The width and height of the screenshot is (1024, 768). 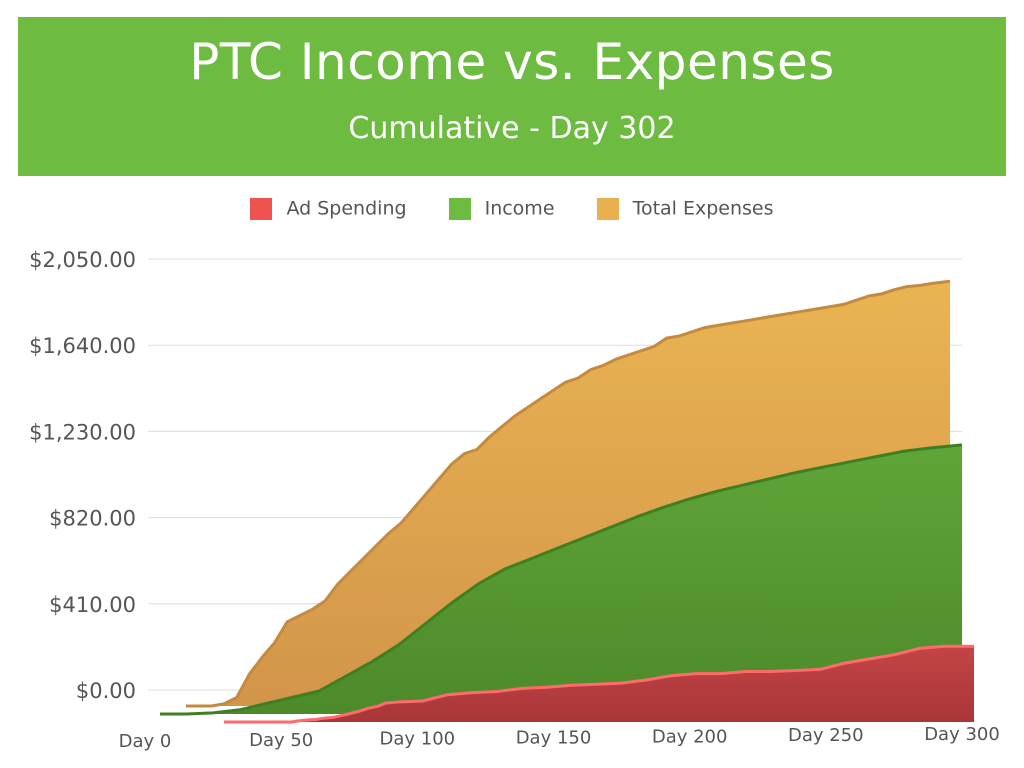 I want to click on legend-label-income: Income, so click(x=519, y=208).